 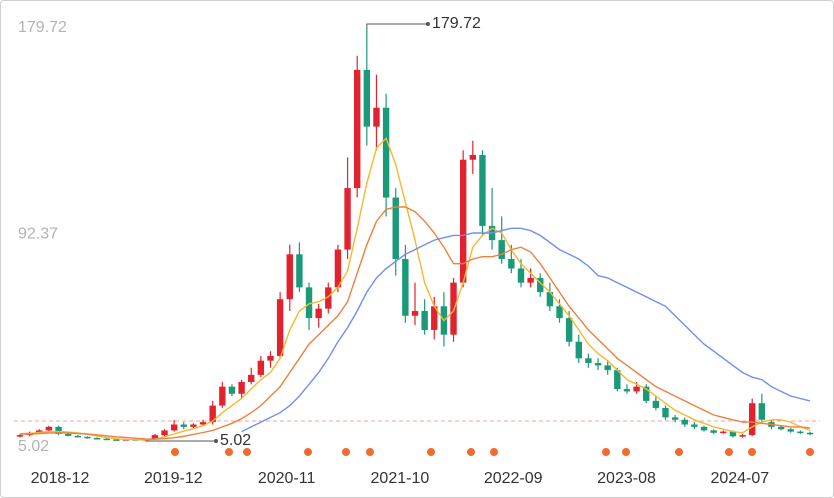 I want to click on x-tick-label: 2022-09, so click(x=513, y=478).